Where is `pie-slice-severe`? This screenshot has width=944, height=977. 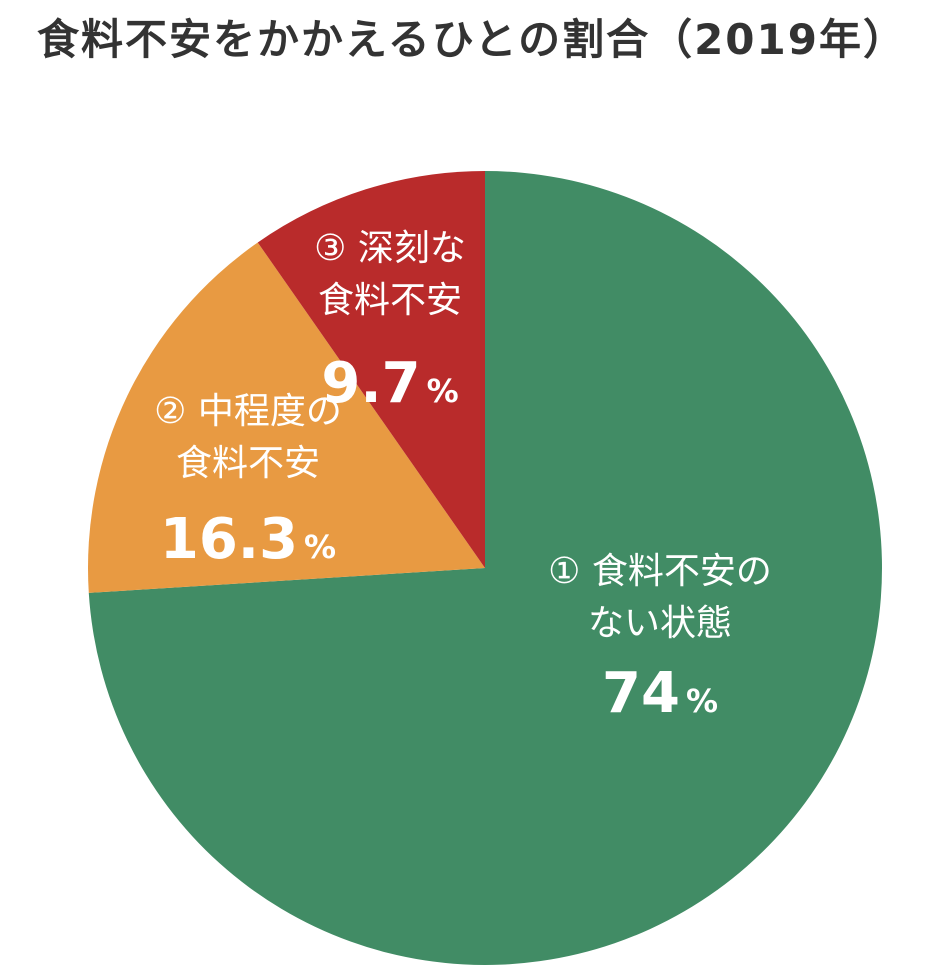
pie-slice-severe is located at coordinates (371, 369).